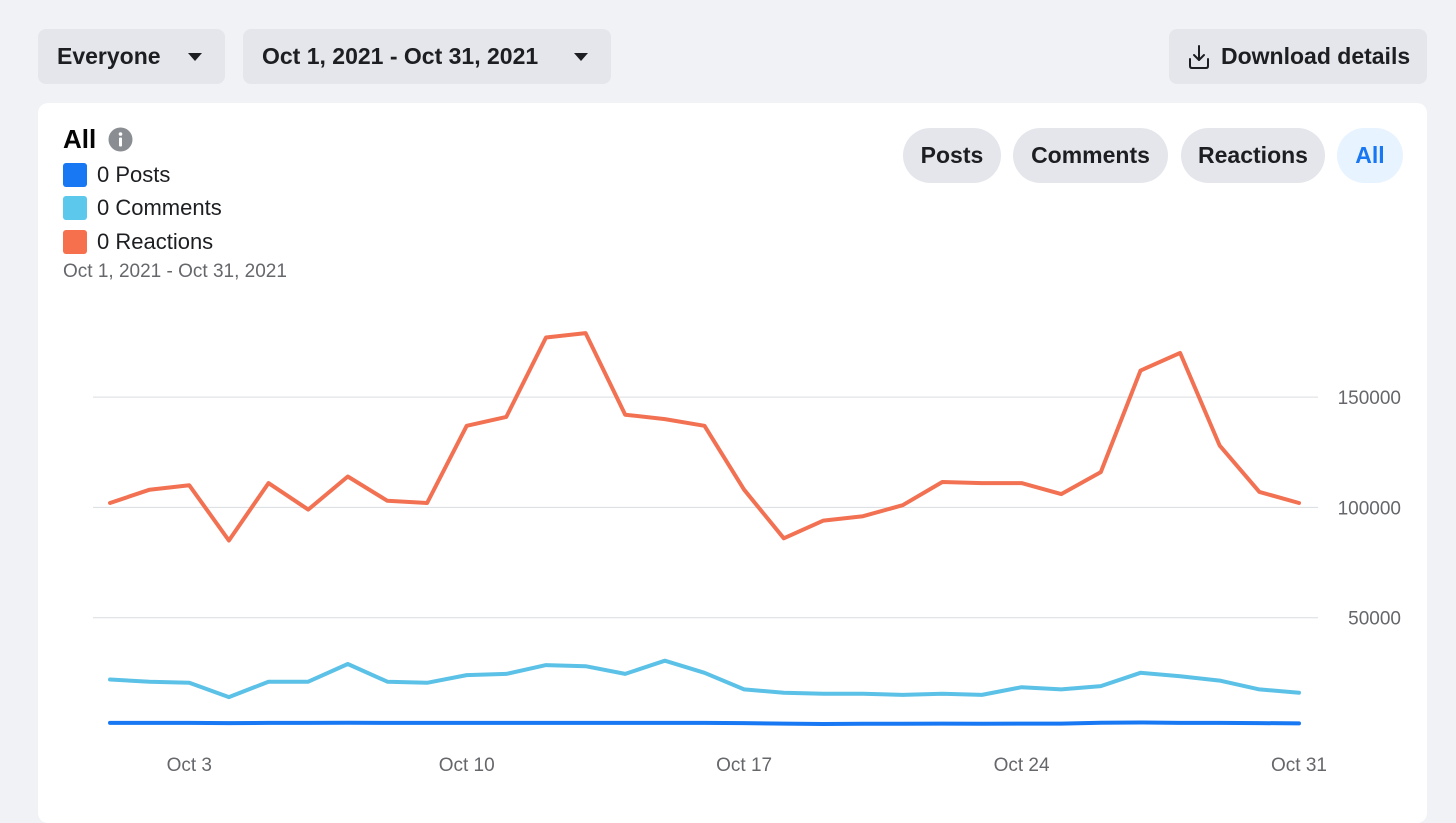  I want to click on chart-legend: 0 Posts 0 Comments 0 Reactions, so click(142, 208).